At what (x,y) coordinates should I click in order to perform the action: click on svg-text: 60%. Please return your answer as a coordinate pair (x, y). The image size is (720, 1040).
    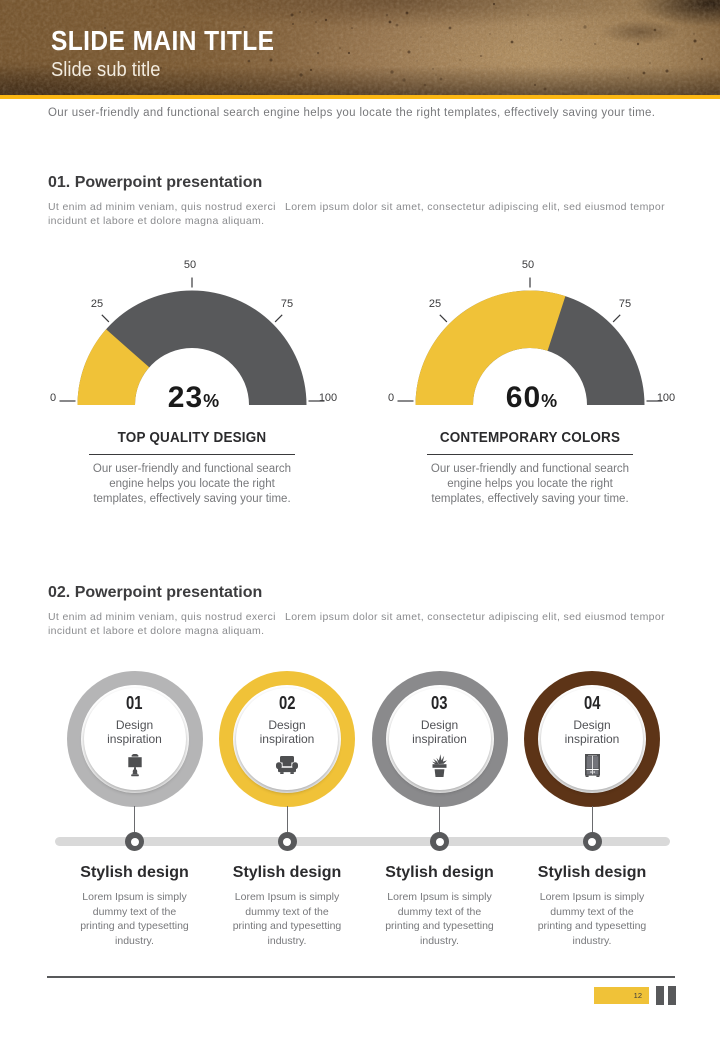
    Looking at the image, I should click on (532, 397).